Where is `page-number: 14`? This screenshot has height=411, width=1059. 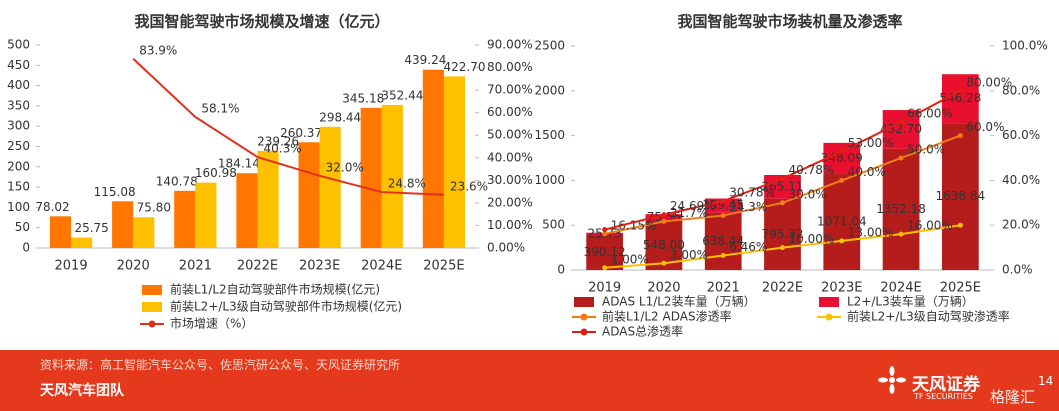 page-number: 14 is located at coordinates (1046, 381).